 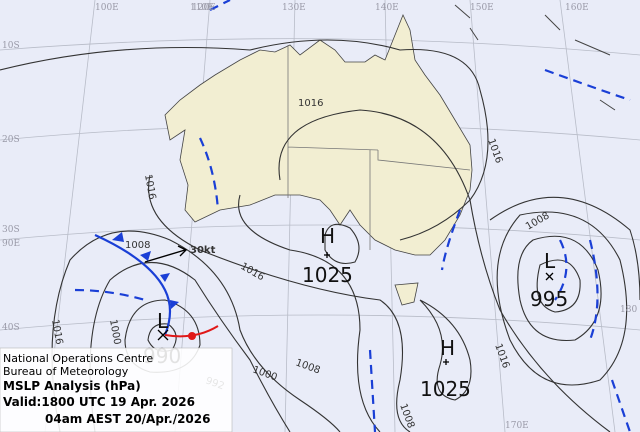 What do you see at coordinates (66, 371) in the screenshot?
I see `info-line: Bureau of Meteorology` at bounding box center [66, 371].